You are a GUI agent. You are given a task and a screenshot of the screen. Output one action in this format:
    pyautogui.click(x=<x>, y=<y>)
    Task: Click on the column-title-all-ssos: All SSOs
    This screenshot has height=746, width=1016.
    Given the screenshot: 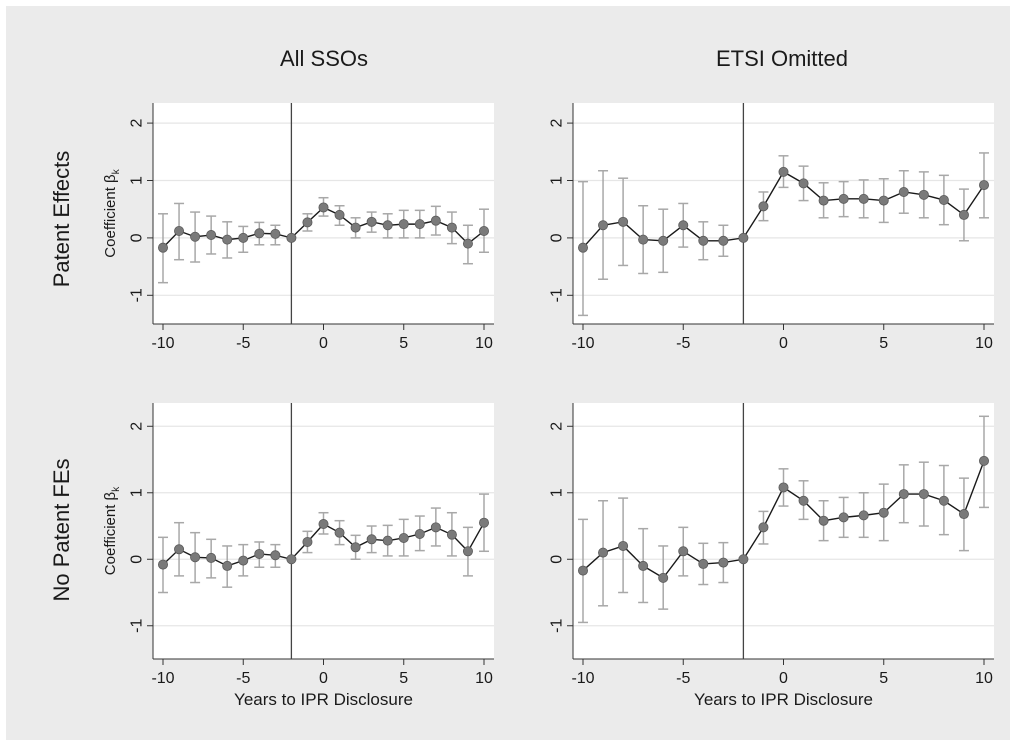 What is the action you would take?
    pyautogui.click(x=324, y=58)
    